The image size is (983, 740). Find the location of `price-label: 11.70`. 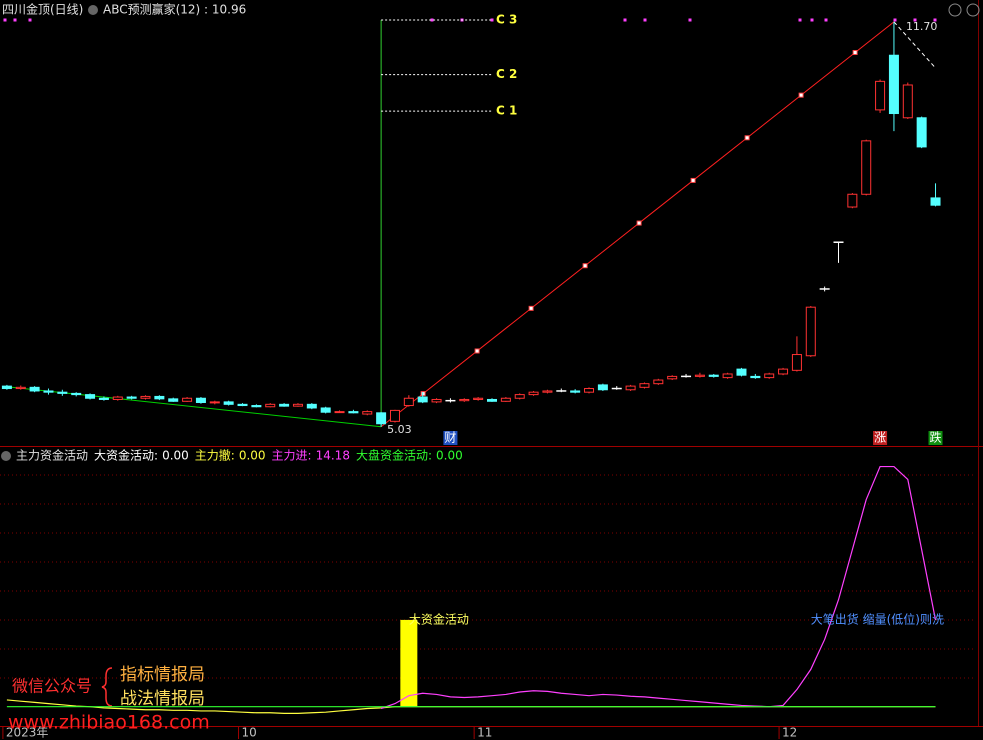

price-label: 11.70 is located at coordinates (922, 26).